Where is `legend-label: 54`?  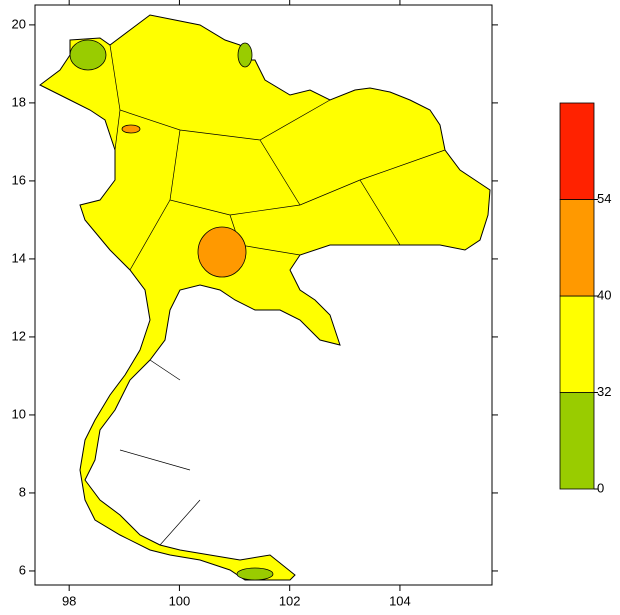
legend-label: 54 is located at coordinates (604, 198).